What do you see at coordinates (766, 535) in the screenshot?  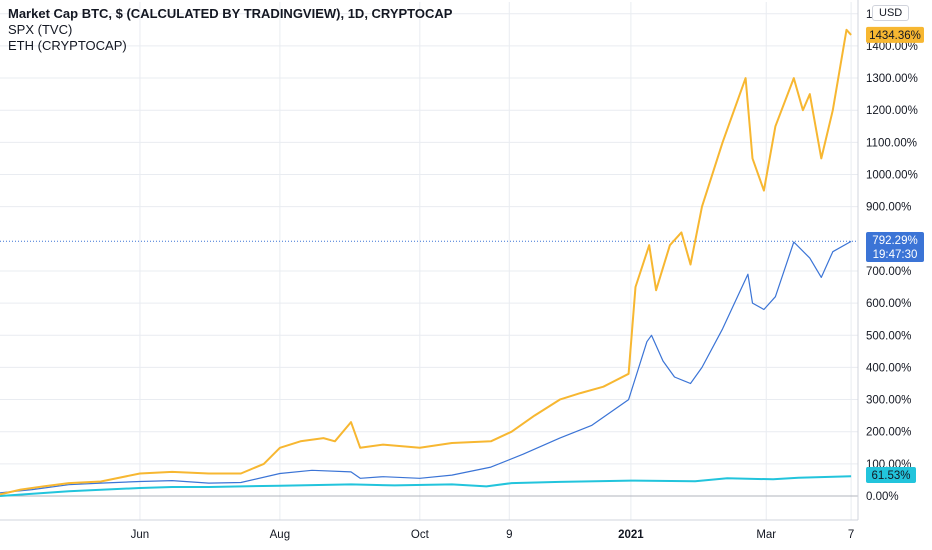 I see `x-tick-label: Mar` at bounding box center [766, 535].